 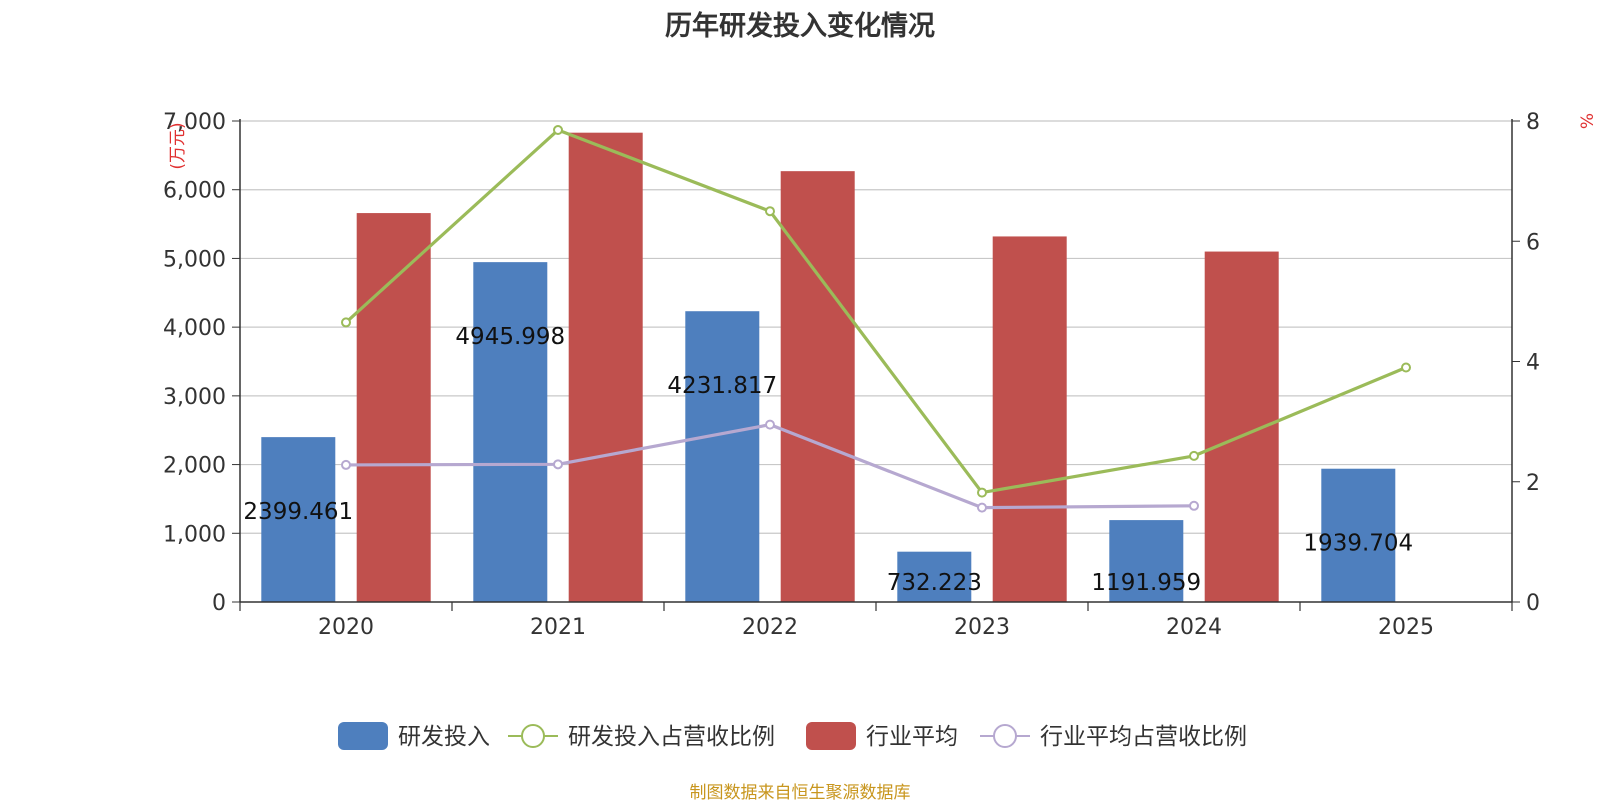 What do you see at coordinates (1406, 627) in the screenshot?
I see `x-tick-label: 2025` at bounding box center [1406, 627].